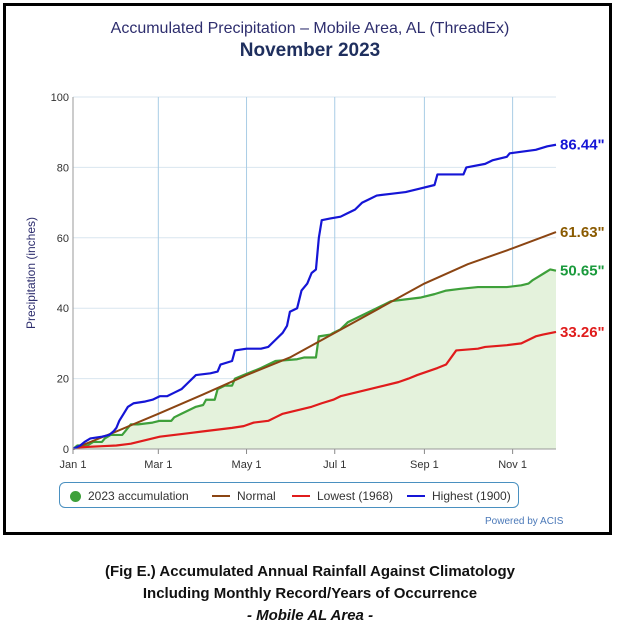 Image resolution: width=620 pixels, height=630 pixels. I want to click on x-tick-label: Mar 1, so click(158, 465).